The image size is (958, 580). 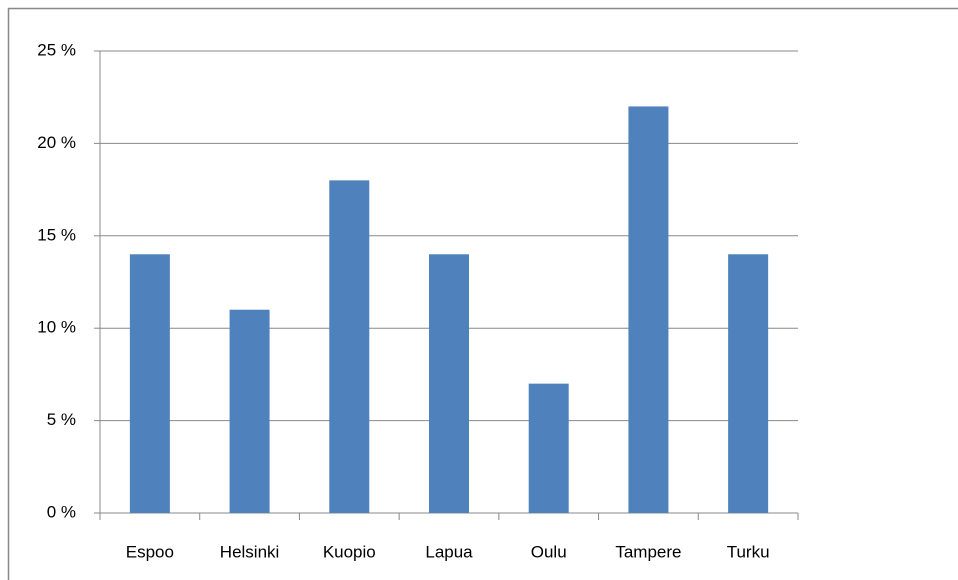 What do you see at coordinates (56, 142) in the screenshot?
I see `y-tick-label: 20 %` at bounding box center [56, 142].